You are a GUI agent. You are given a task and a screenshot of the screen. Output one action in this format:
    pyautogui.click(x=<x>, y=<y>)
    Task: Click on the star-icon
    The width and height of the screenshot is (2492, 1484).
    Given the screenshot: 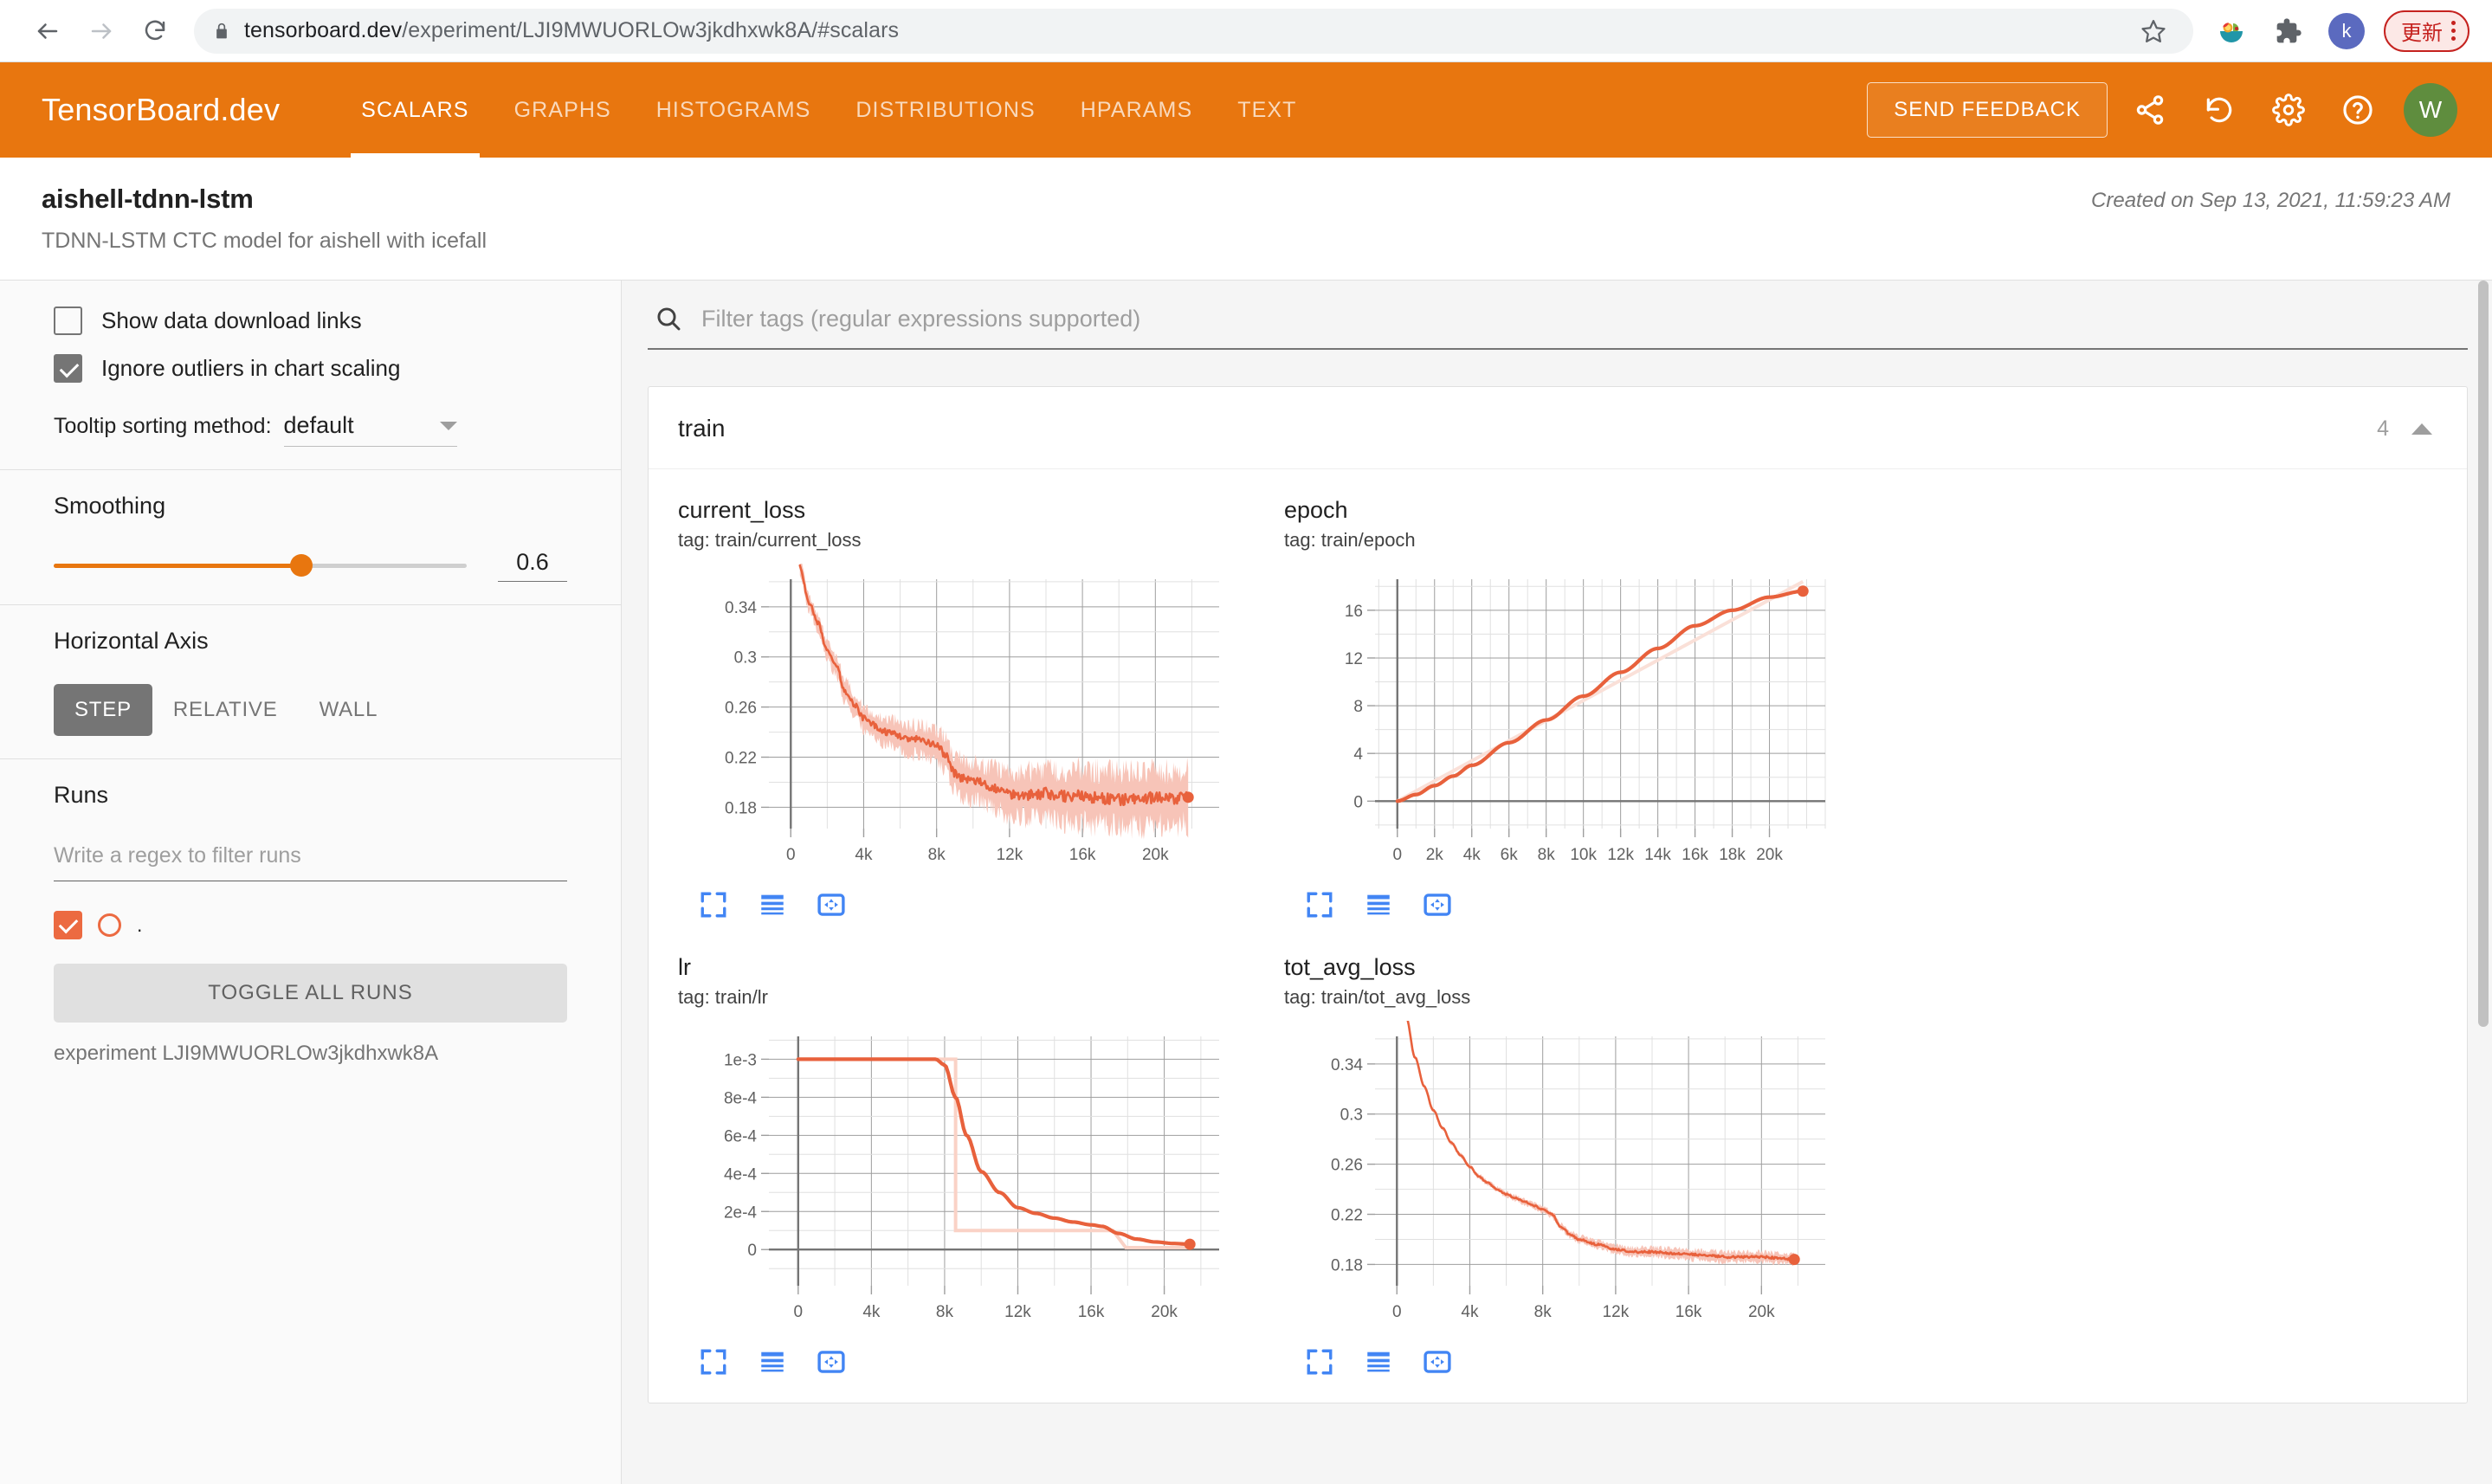 What is the action you would take?
    pyautogui.click(x=2153, y=31)
    